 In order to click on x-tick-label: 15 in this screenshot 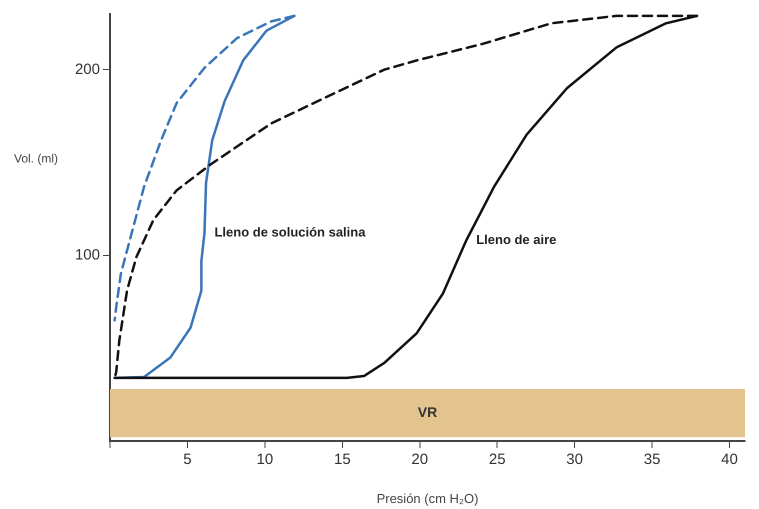, I will do `click(342, 459)`.